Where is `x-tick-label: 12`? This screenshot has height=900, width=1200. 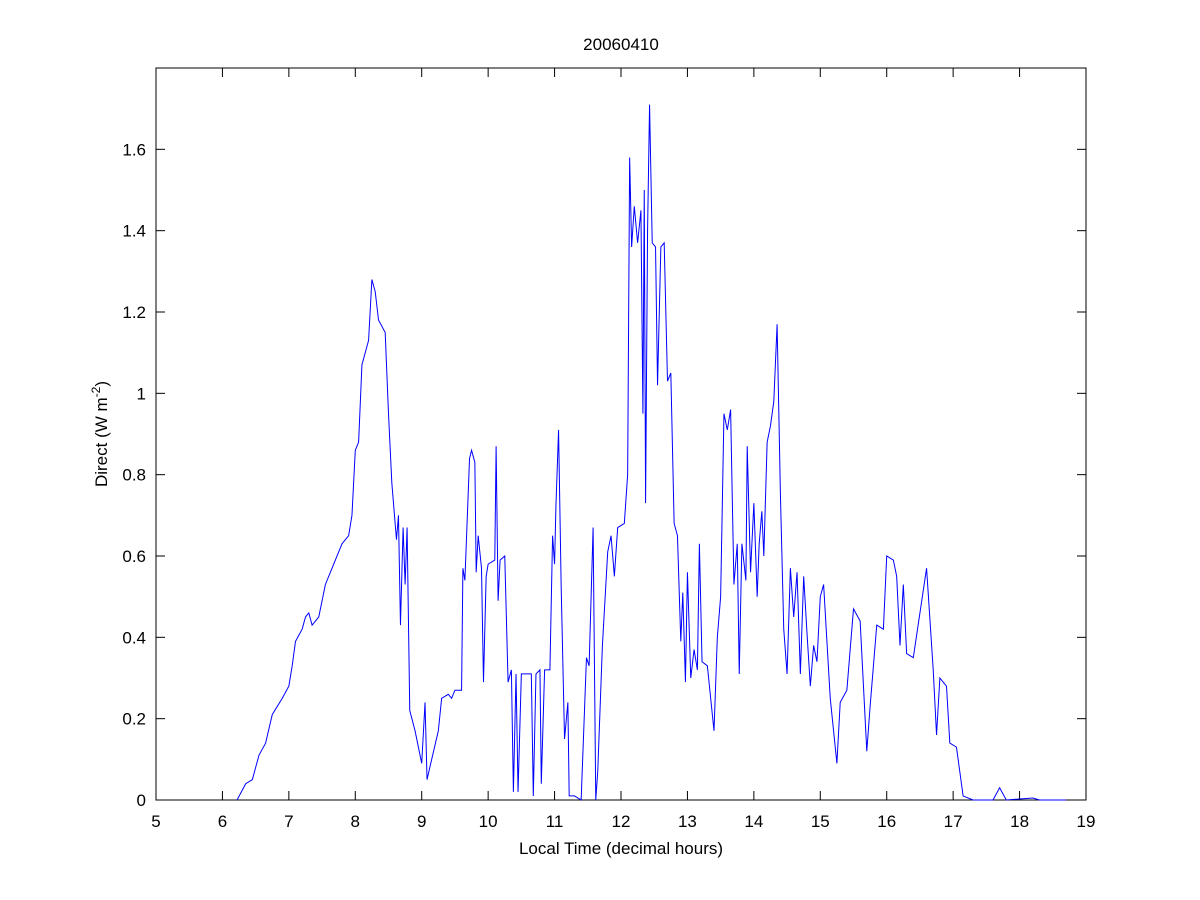 x-tick-label: 12 is located at coordinates (621, 821).